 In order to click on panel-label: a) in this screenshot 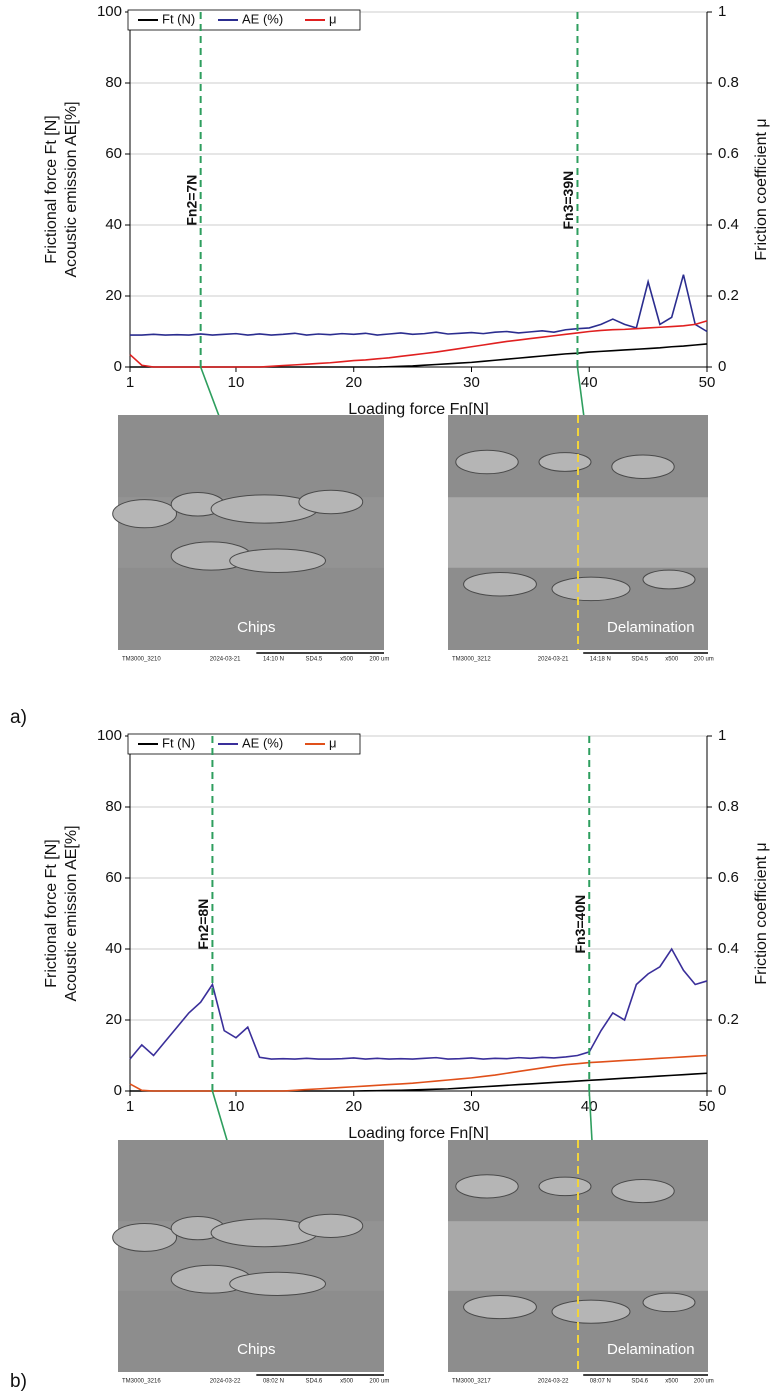, I will do `click(18, 717)`.